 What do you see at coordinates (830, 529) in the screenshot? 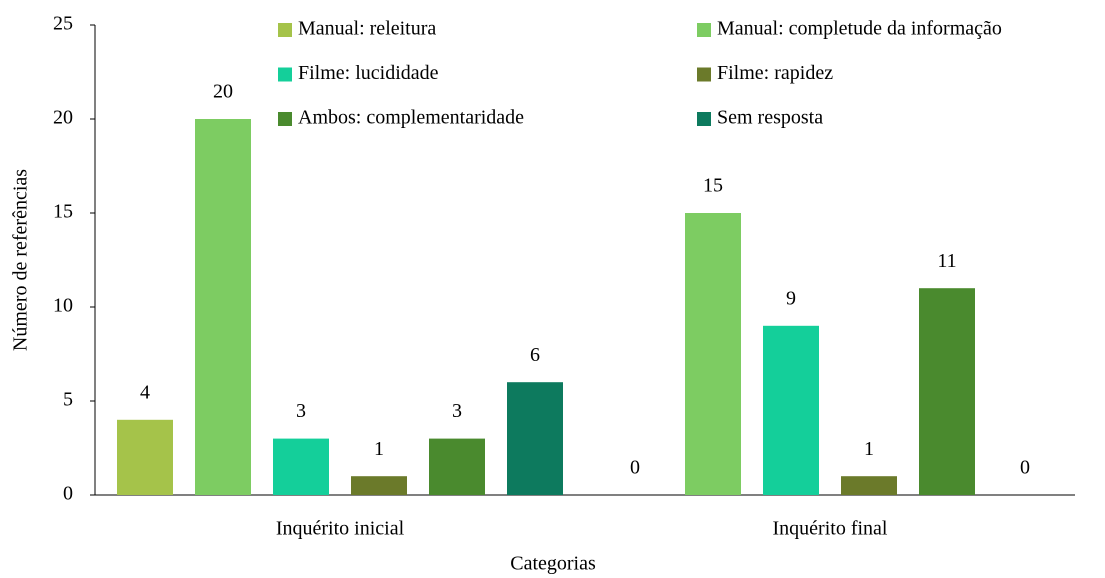
I see `x-tick-label: Inquérito final` at bounding box center [830, 529].